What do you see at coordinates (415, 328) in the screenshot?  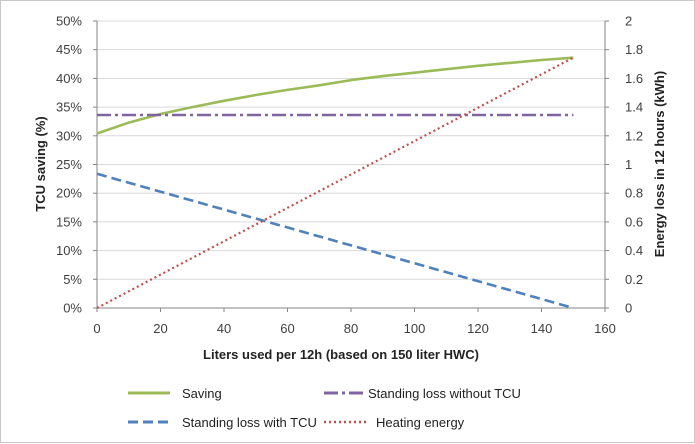 I see `x-tick-label: 100` at bounding box center [415, 328].